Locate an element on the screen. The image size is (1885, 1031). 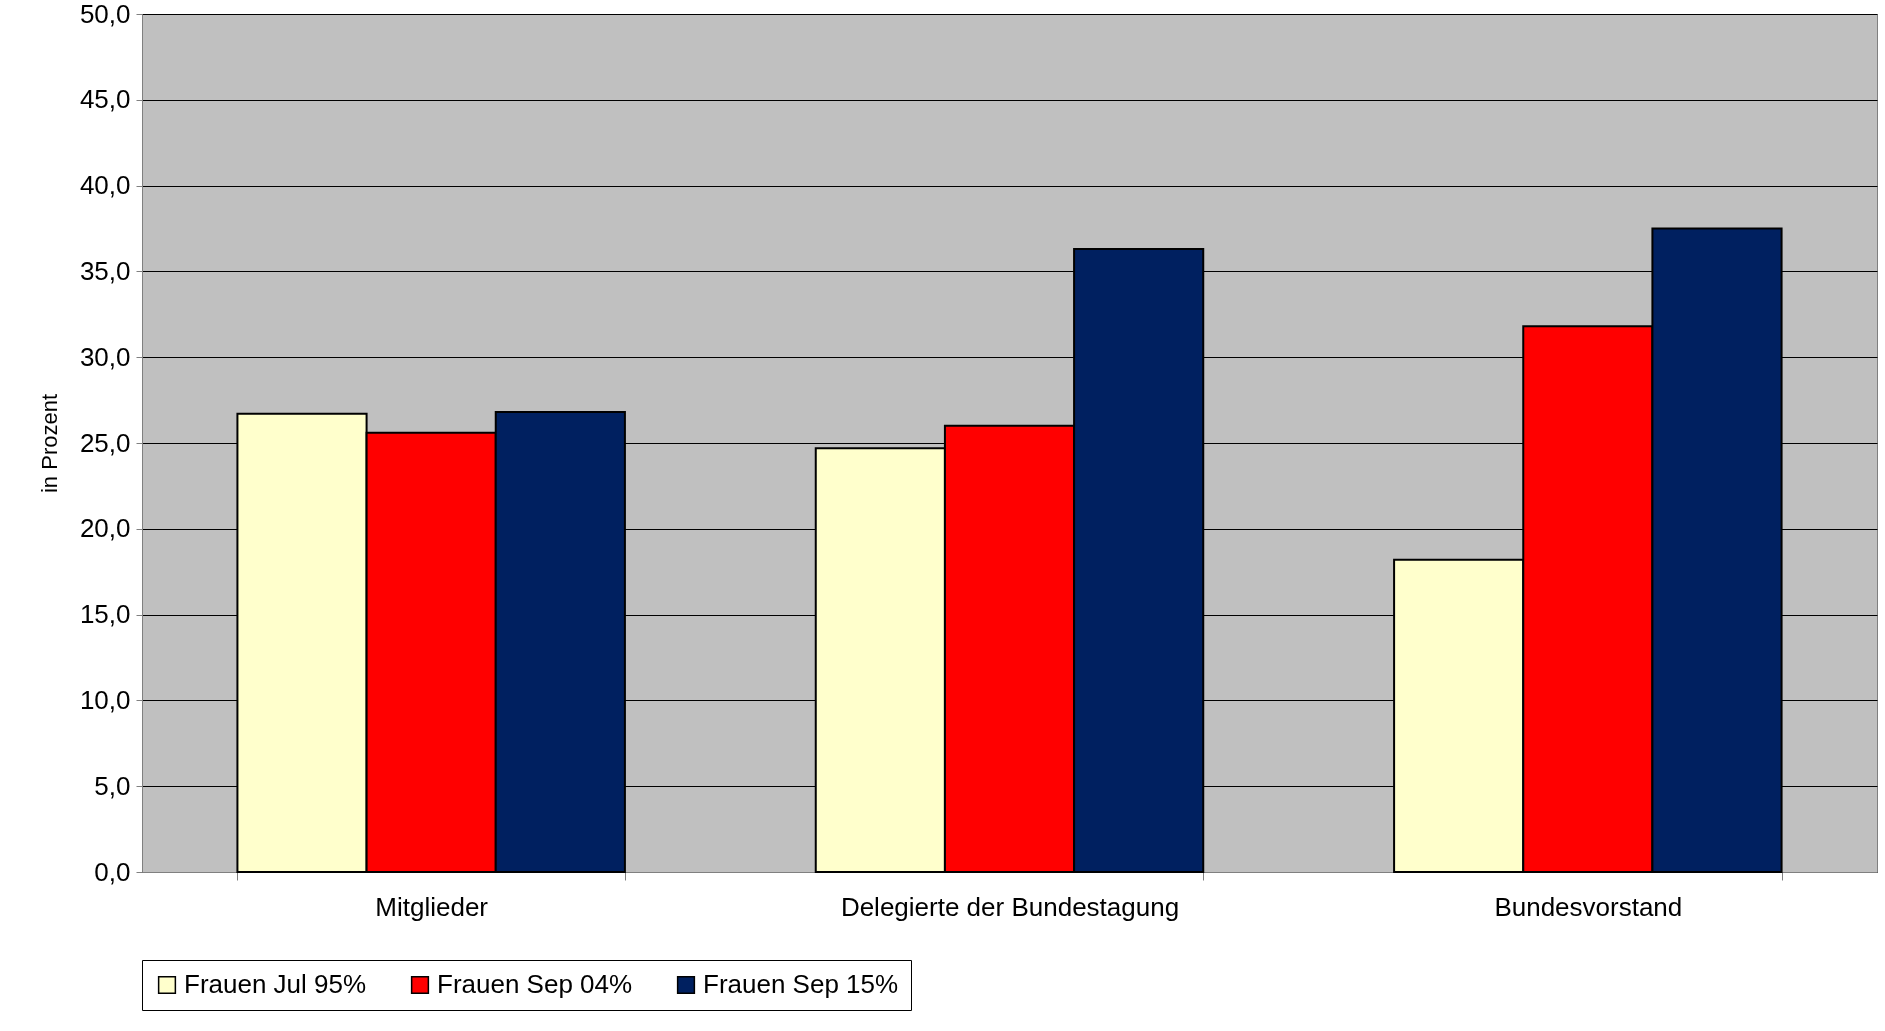
legend-label: Frauen Sep 15% is located at coordinates (801, 984).